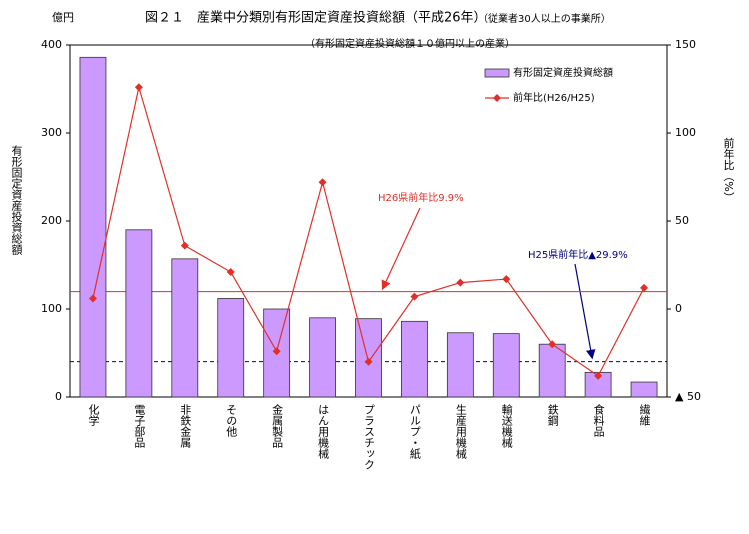 This screenshot has height=534, width=749. I want to click on x-tick-label: 輸送機械, so click(506, 426).